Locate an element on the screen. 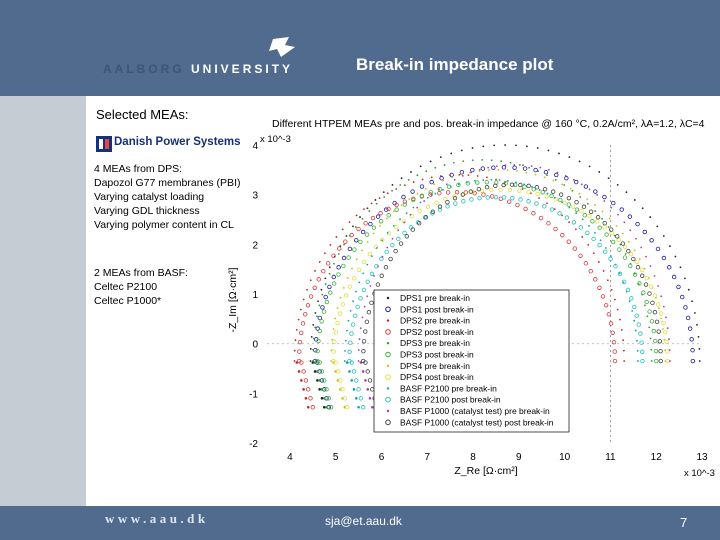 This screenshot has height=540, width=720. legend-label: DPS1 post break-in is located at coordinates (437, 309).